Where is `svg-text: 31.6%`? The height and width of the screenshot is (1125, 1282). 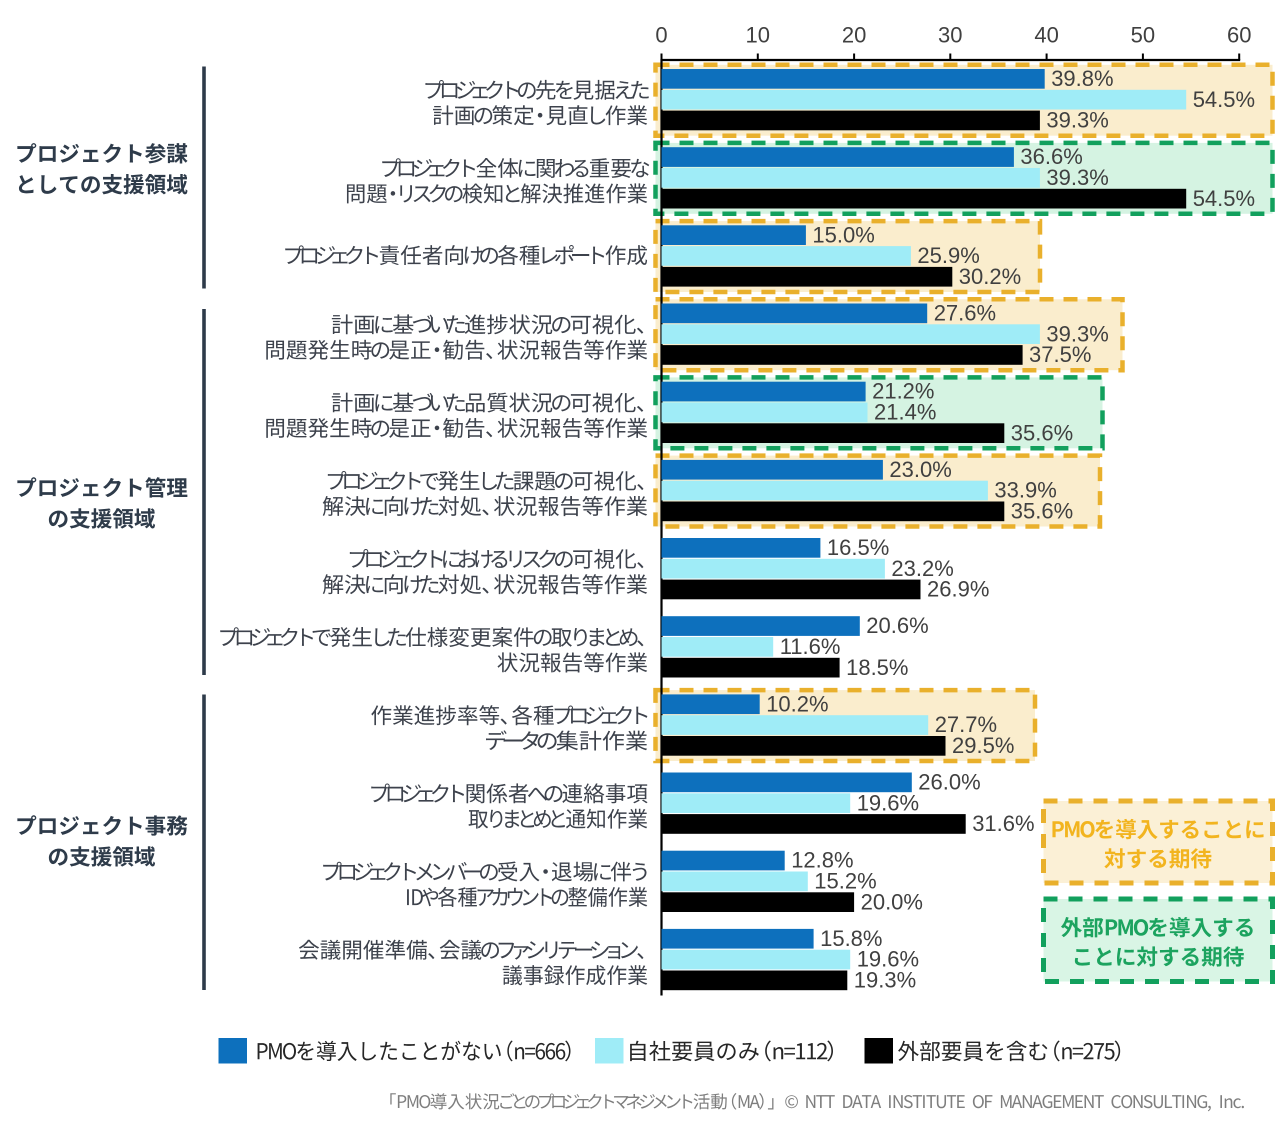 svg-text: 31.6% is located at coordinates (1003, 823).